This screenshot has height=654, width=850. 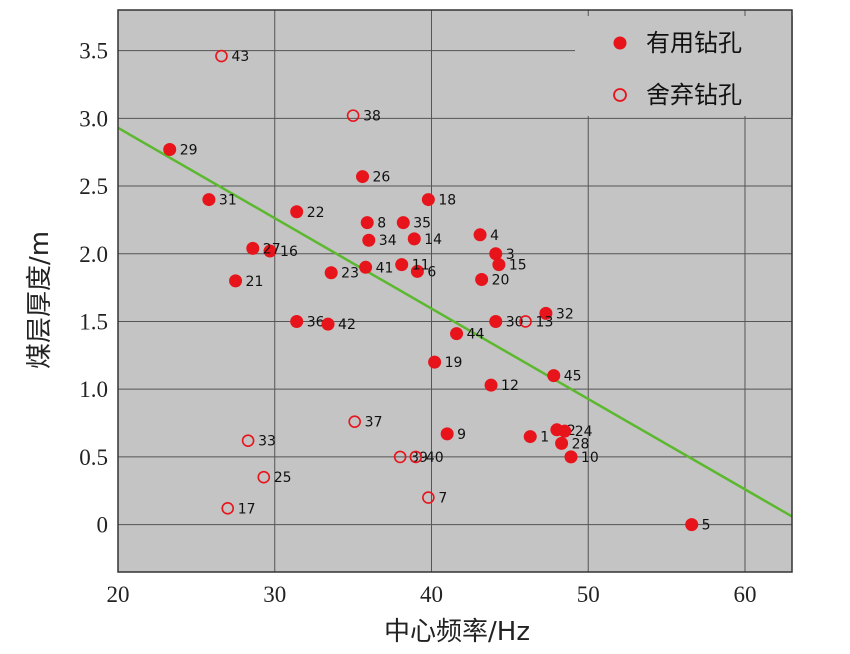 What do you see at coordinates (289, 252) in the screenshot?
I see `point-label: 16` at bounding box center [289, 252].